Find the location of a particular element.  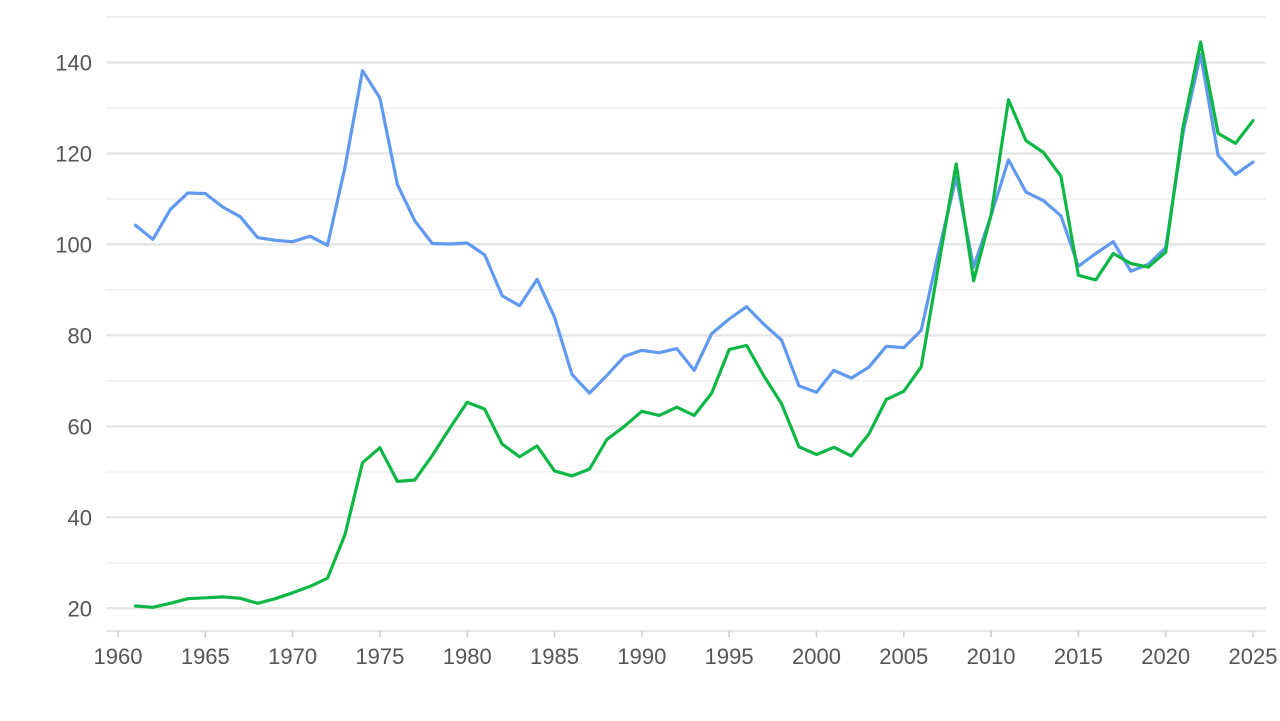

x-tick-label-1995: 1995 is located at coordinates (729, 656).